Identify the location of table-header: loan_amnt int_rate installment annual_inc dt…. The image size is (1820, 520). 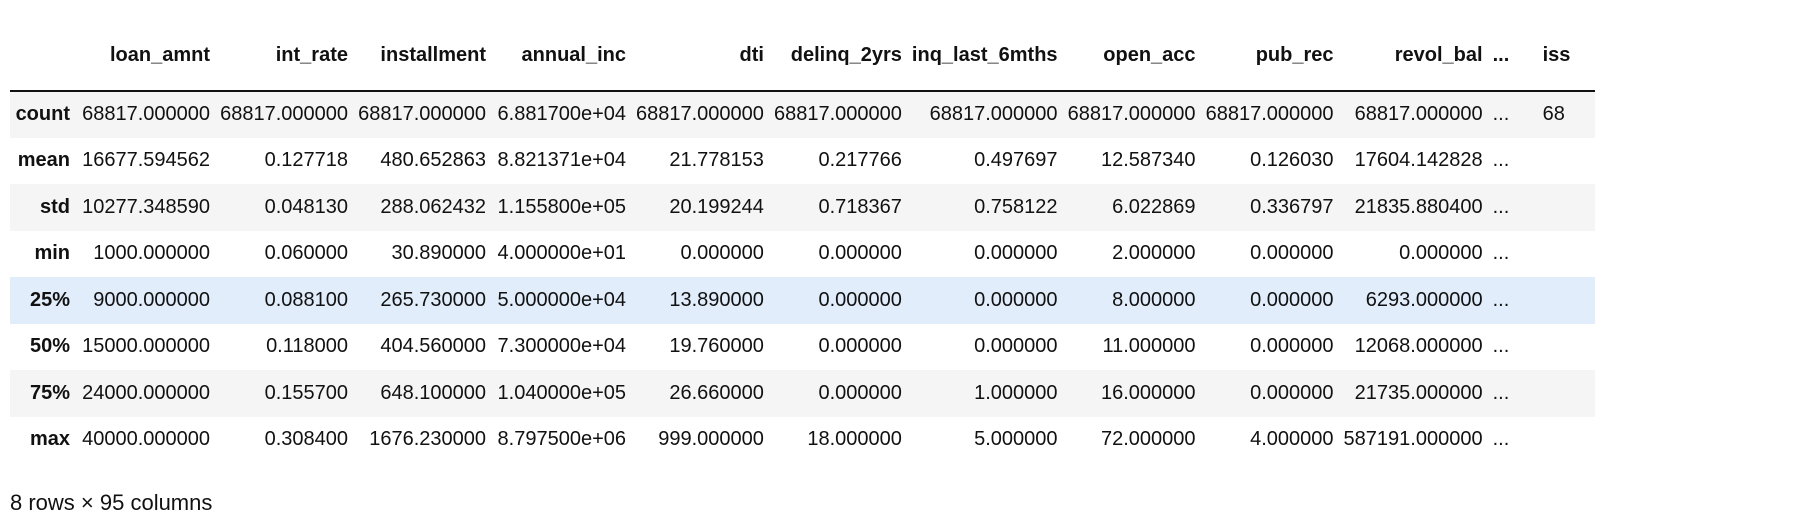
(802, 56).